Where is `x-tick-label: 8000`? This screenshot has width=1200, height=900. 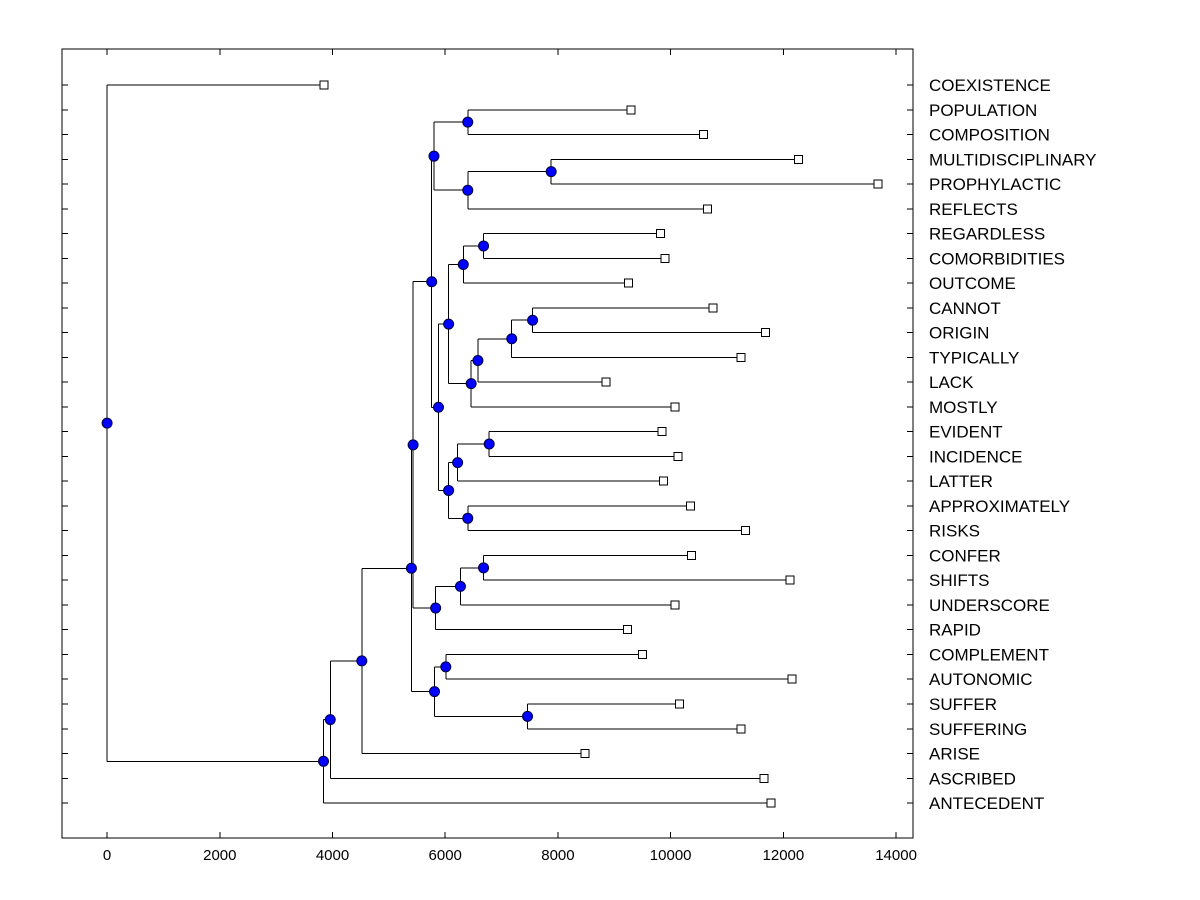
x-tick-label: 8000 is located at coordinates (557, 855).